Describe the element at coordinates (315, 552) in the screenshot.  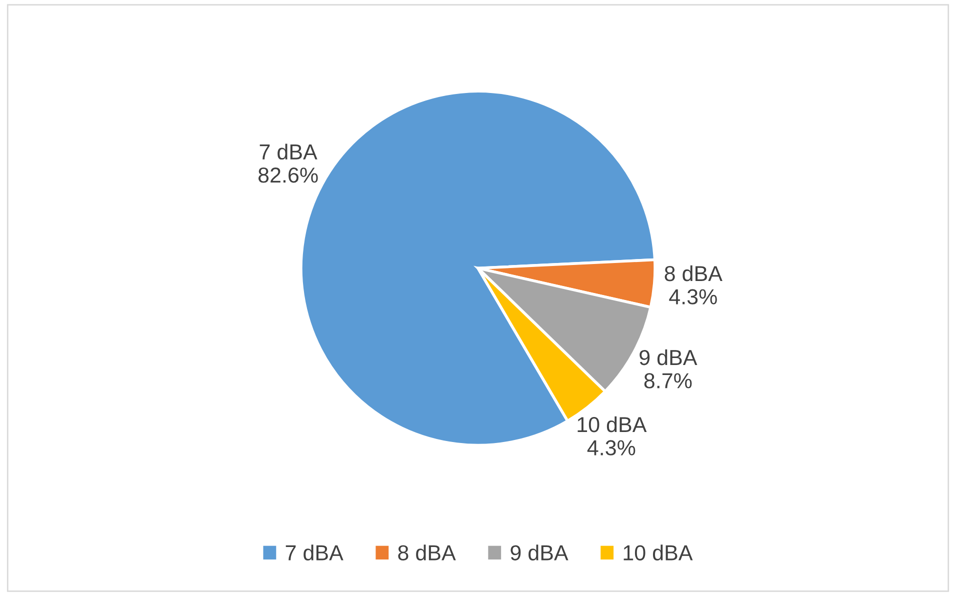
I see `legend-label: 7 dBA` at that location.